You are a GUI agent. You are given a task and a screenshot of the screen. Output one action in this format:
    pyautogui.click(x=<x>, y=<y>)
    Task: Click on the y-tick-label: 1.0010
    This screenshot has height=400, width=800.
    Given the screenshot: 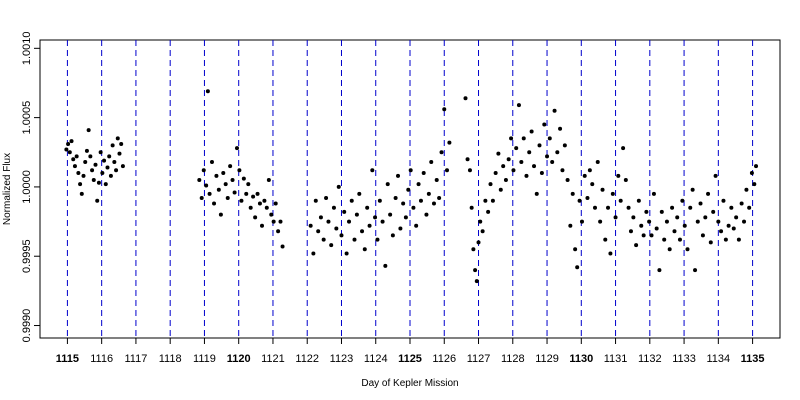 What is the action you would take?
    pyautogui.click(x=27, y=48)
    